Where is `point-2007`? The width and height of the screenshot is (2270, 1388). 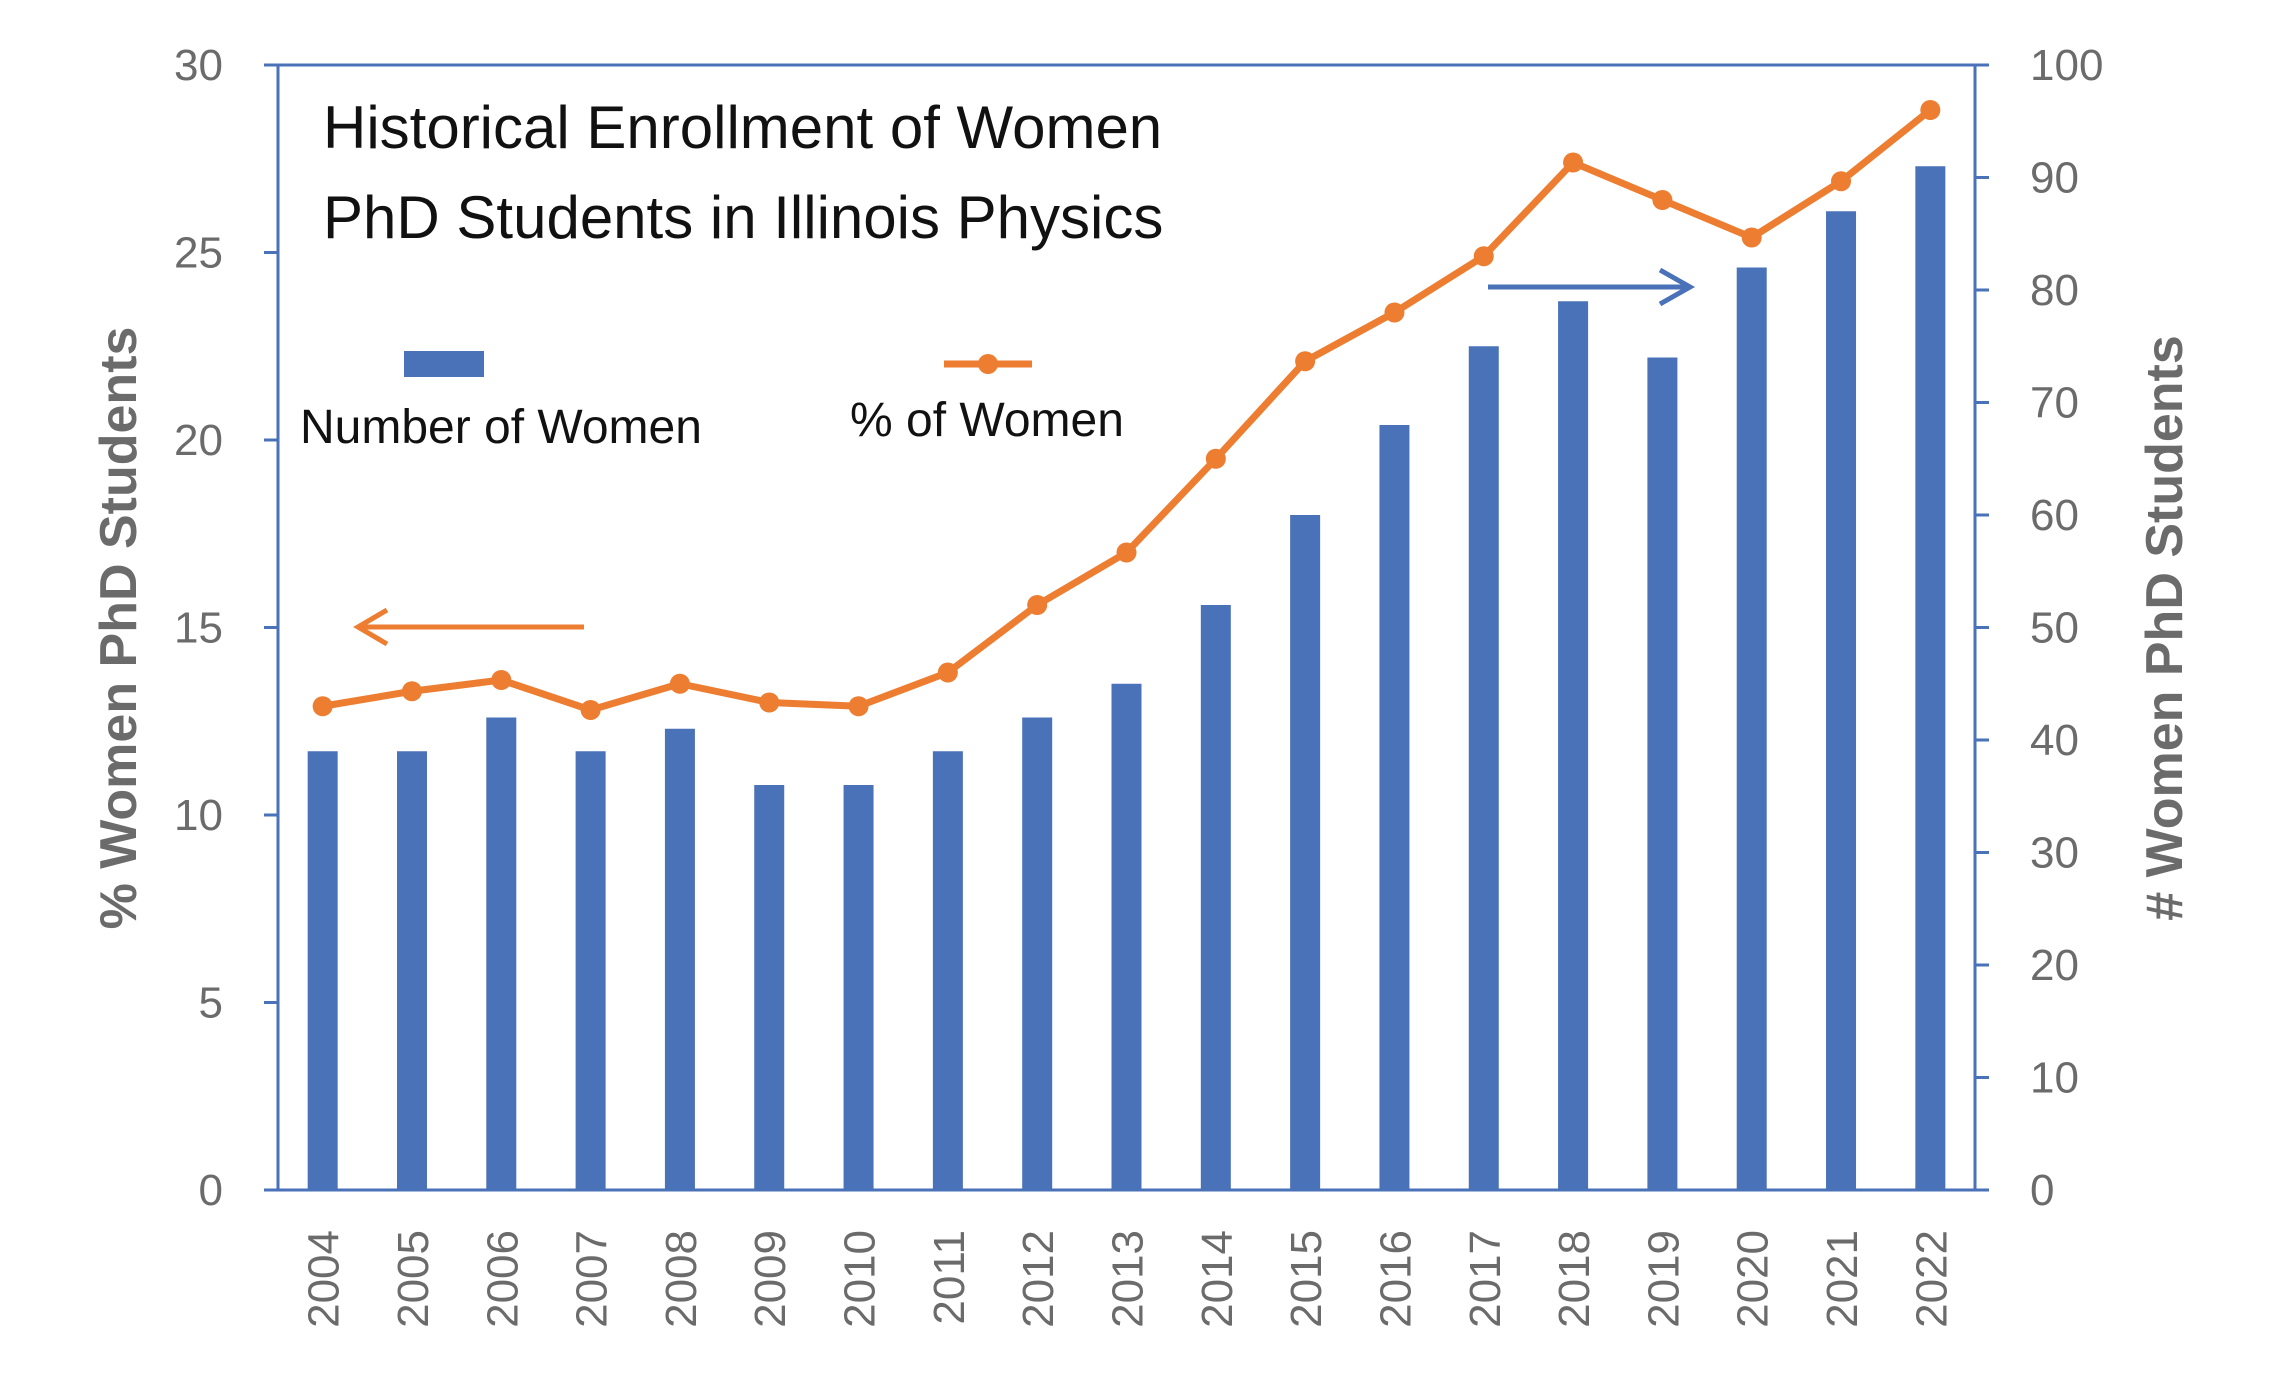
point-2007 is located at coordinates (590, 710).